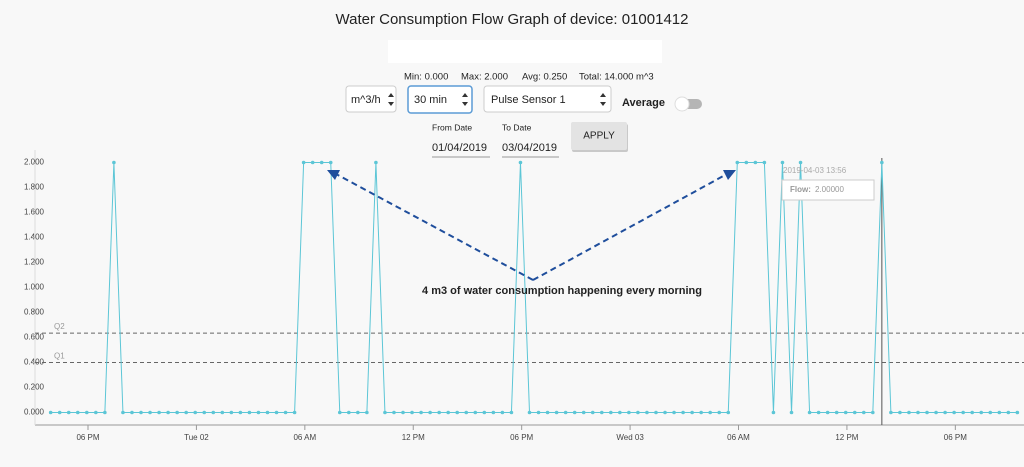  What do you see at coordinates (829, 189) in the screenshot?
I see `tooltip-value: 2.00000` at bounding box center [829, 189].